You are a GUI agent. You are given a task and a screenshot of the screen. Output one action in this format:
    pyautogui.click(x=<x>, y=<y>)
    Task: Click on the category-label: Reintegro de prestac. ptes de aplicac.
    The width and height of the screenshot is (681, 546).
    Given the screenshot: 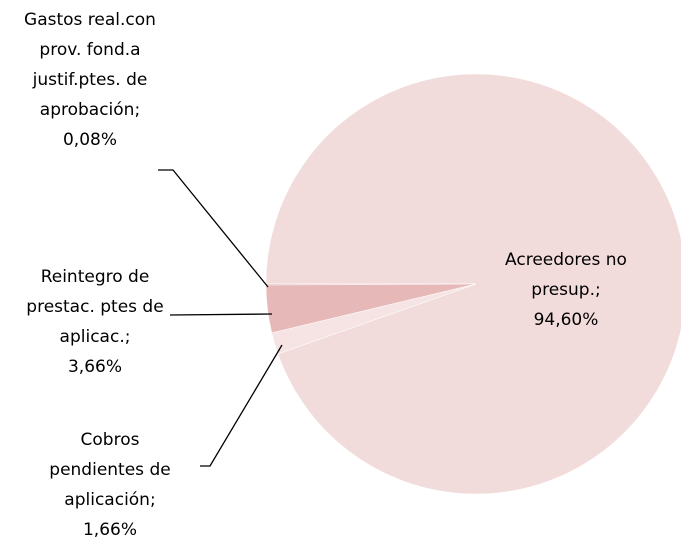 What is the action you would take?
    pyautogui.click(x=95, y=307)
    